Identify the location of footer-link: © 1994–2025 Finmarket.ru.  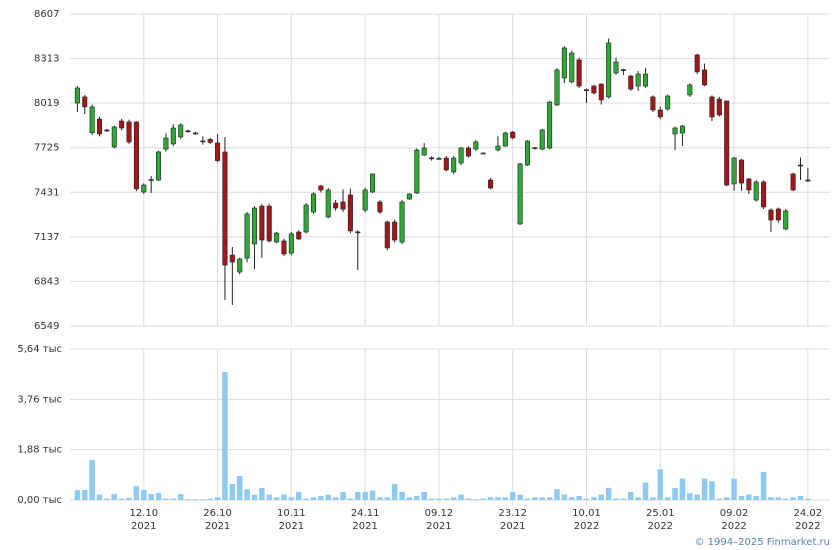
(762, 542).